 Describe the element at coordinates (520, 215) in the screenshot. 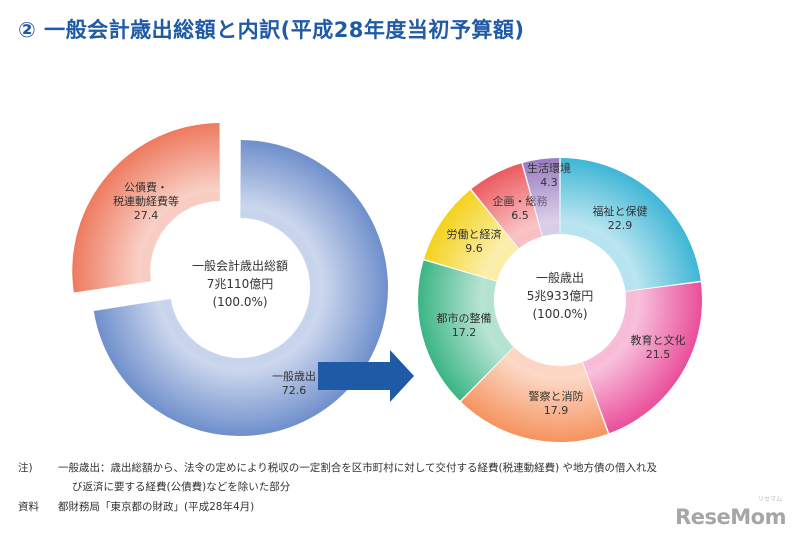

I see `donut-right-value-5: 6.5` at that location.